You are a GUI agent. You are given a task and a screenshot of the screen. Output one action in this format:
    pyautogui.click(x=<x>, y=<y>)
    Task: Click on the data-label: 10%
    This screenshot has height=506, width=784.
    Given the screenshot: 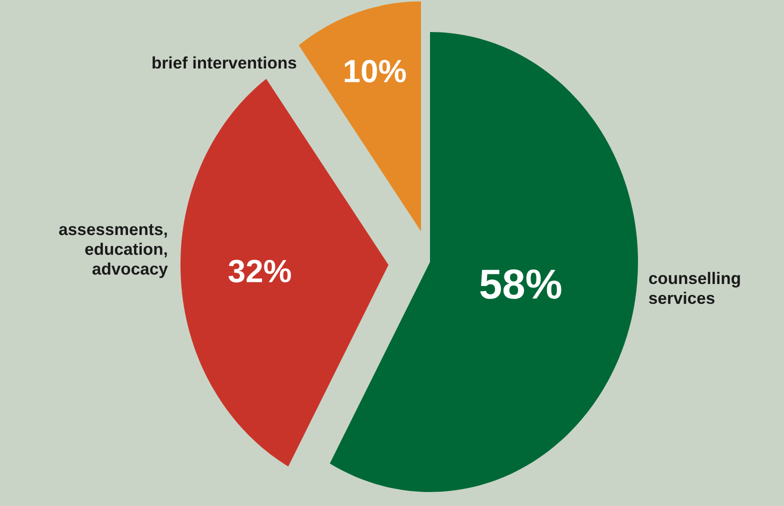 What is the action you would take?
    pyautogui.click(x=375, y=71)
    